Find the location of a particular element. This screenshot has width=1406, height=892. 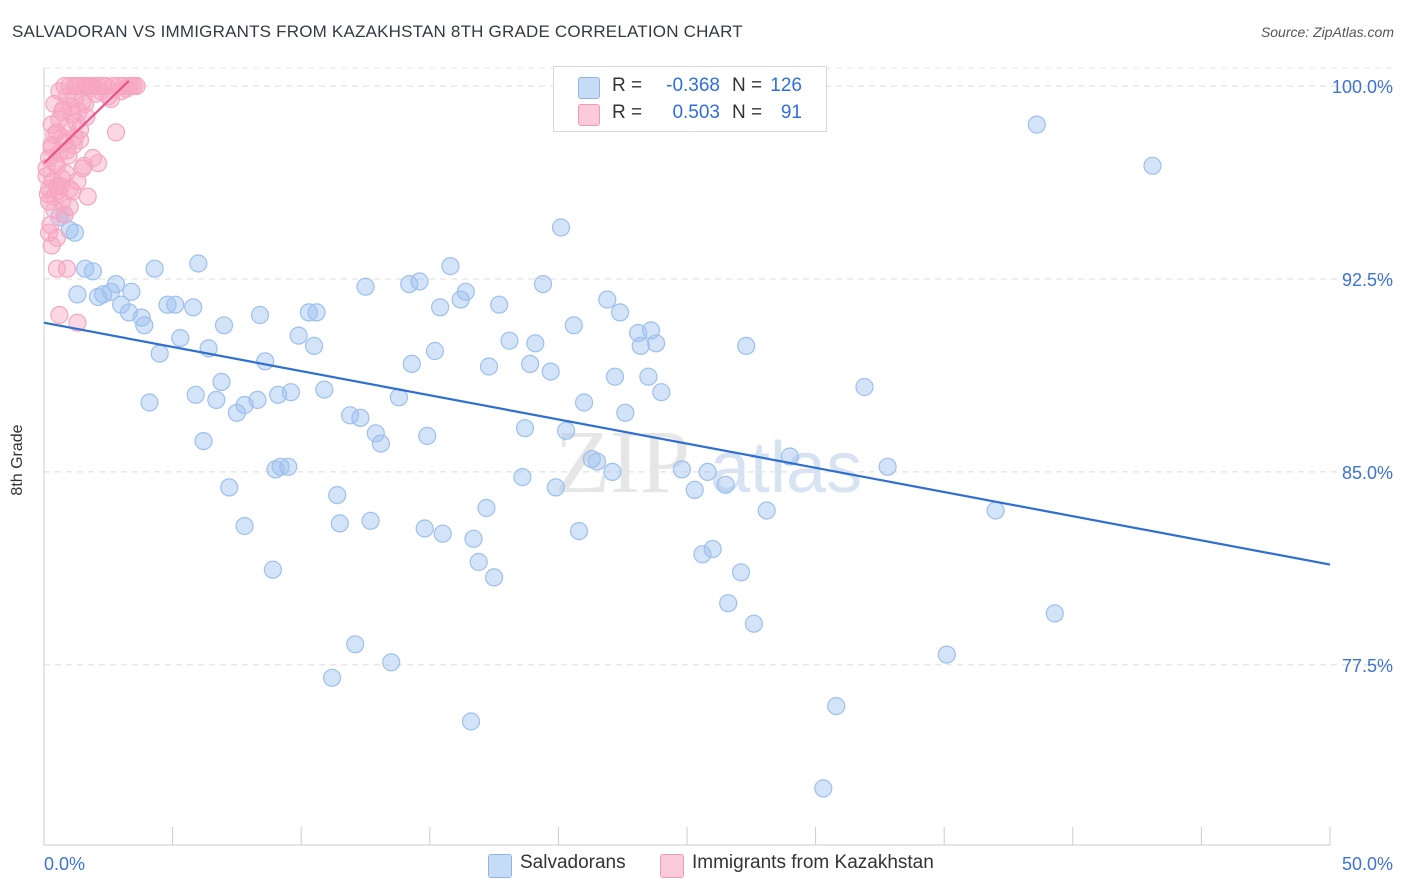

x-tick-label: 50.0% is located at coordinates (1367, 864).